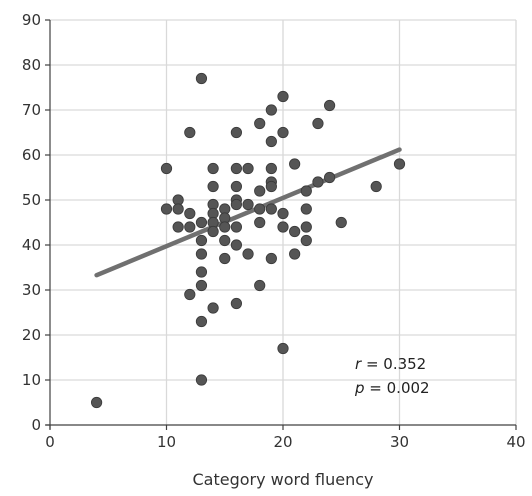 Image resolution: width=532 pixels, height=496 pixels. I want to click on x-tick-label: 10, so click(166, 442).